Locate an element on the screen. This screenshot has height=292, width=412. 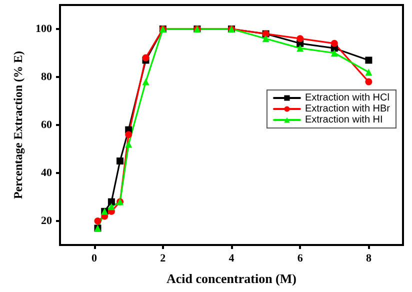
x-tick-label: 0 is located at coordinates (95, 258).